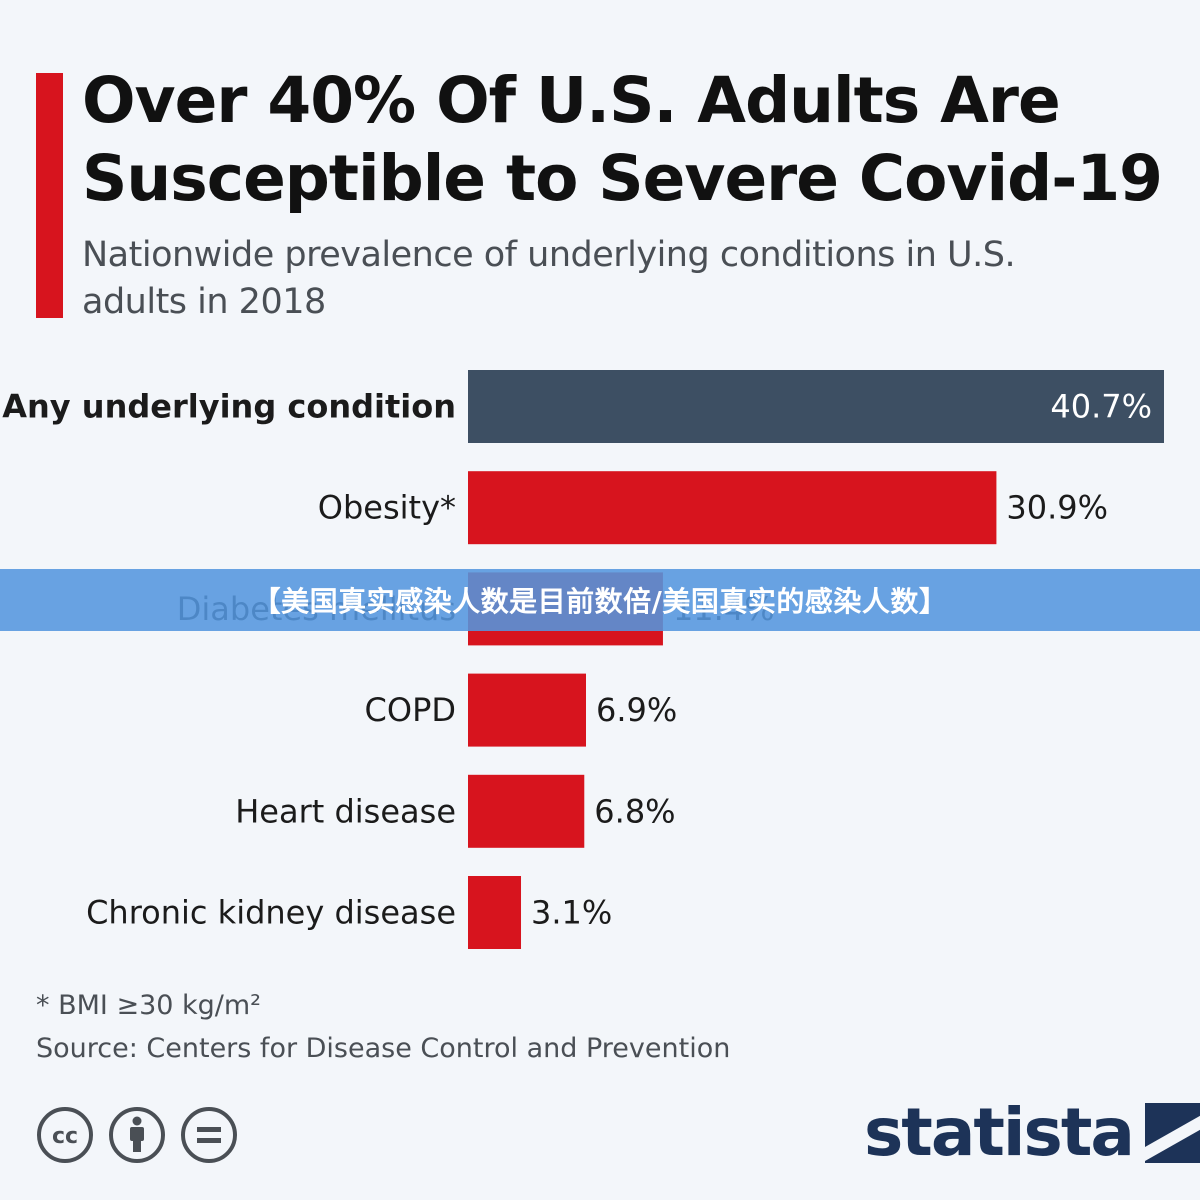  What do you see at coordinates (49, 195) in the screenshot?
I see `title-accent-bar` at bounding box center [49, 195].